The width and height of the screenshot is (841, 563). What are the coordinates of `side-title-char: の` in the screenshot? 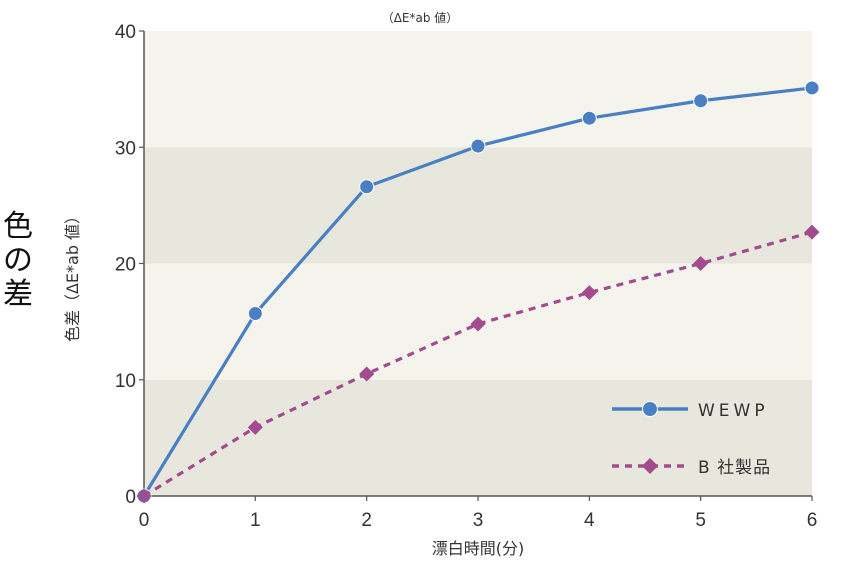 It's located at (18, 260).